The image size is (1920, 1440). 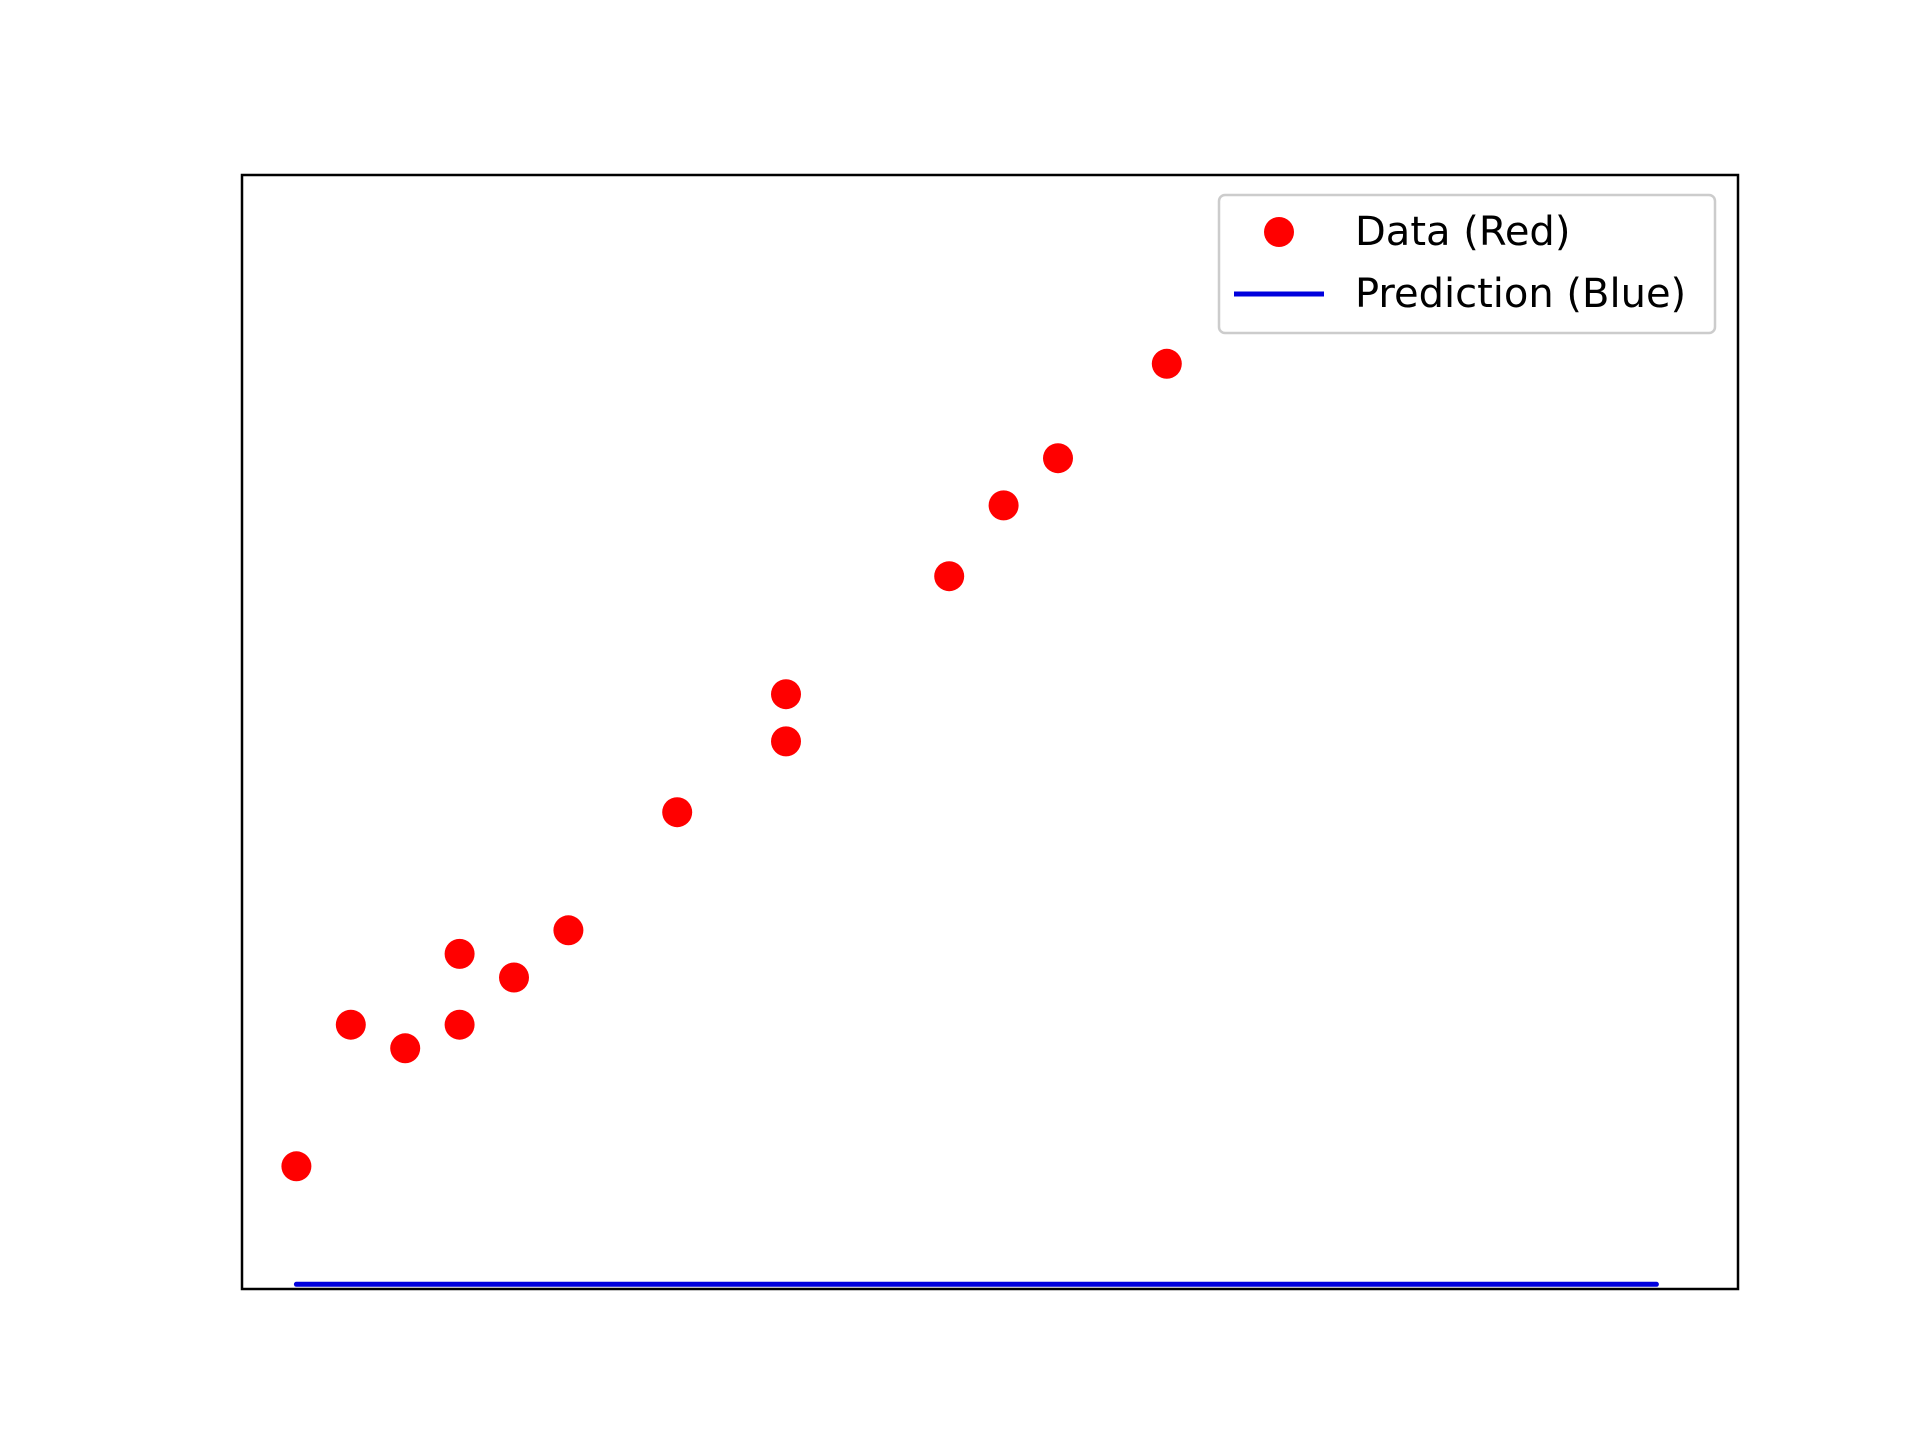 I want to click on legend-marker-data, so click(x=1279, y=232).